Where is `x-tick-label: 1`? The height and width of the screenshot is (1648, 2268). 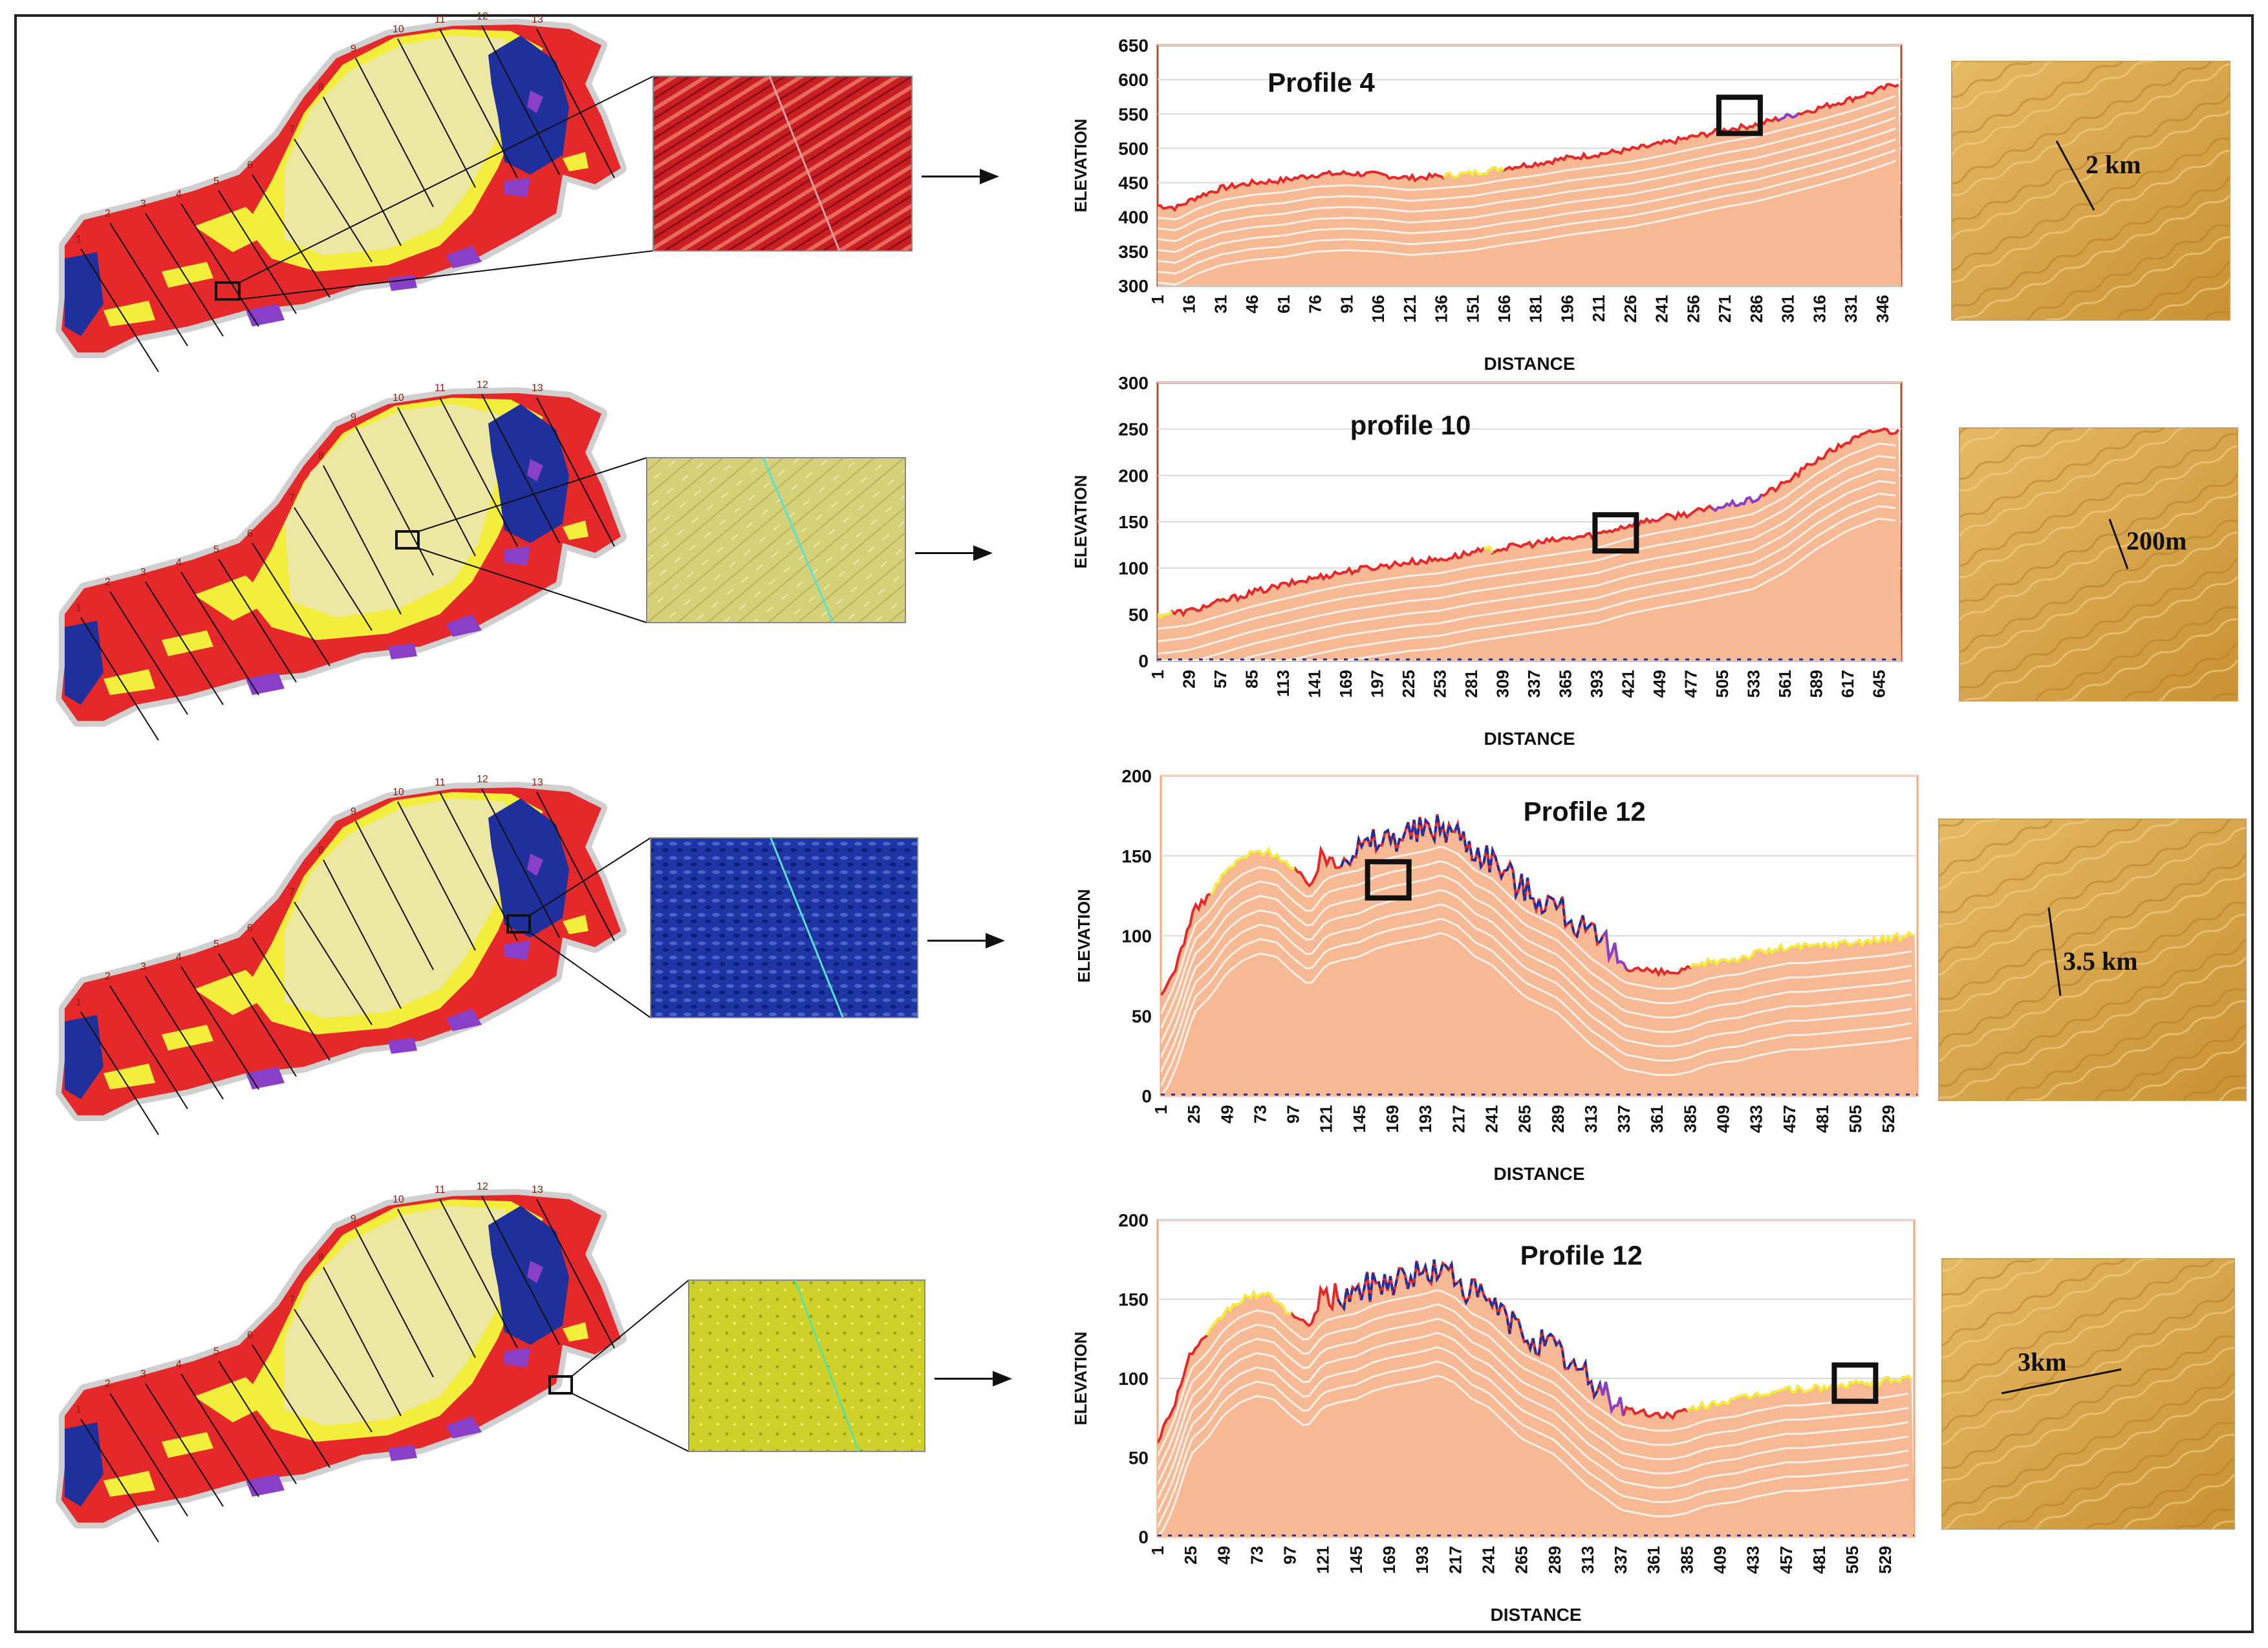 x-tick-label: 1 is located at coordinates (1157, 1550).